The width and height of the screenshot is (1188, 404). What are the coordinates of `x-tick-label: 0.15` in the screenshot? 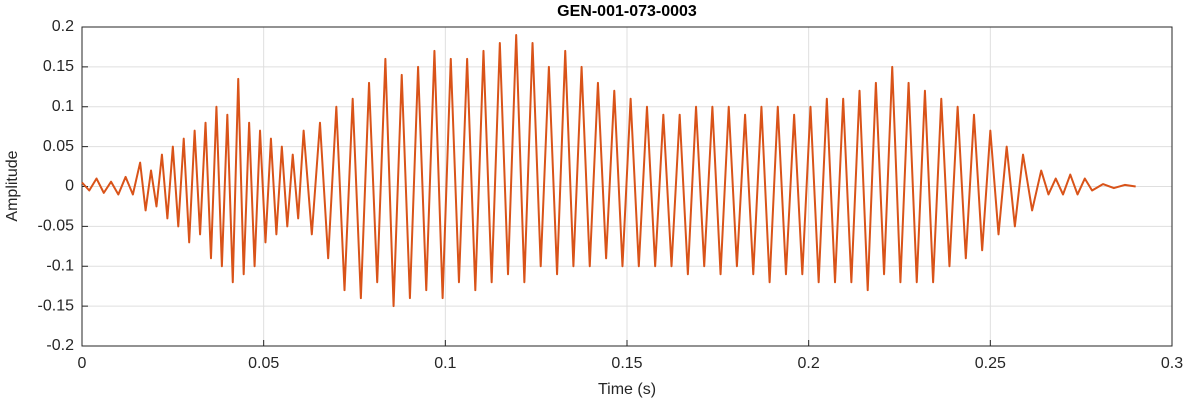 It's located at (626, 363).